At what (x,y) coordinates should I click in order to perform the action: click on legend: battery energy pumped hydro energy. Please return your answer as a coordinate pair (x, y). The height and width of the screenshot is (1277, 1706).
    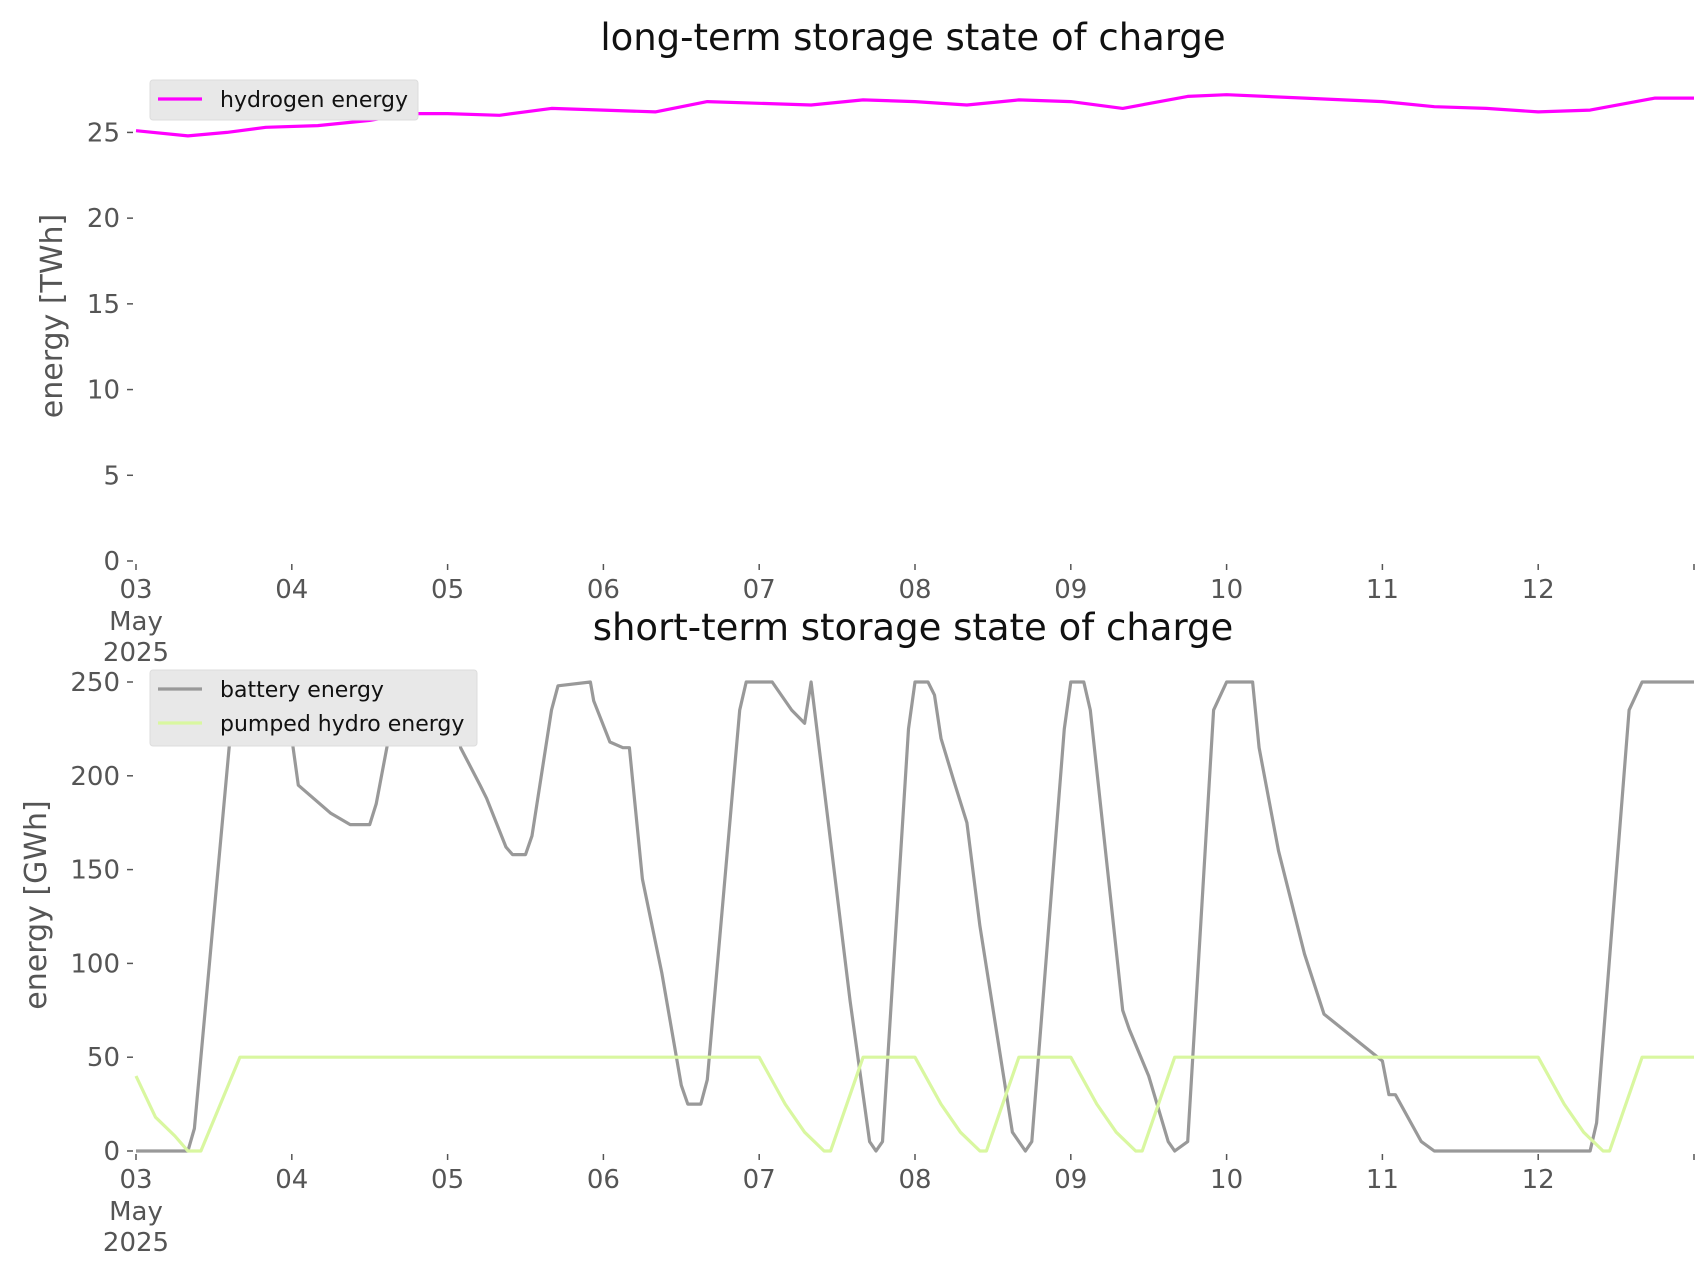
    Looking at the image, I should click on (313, 708).